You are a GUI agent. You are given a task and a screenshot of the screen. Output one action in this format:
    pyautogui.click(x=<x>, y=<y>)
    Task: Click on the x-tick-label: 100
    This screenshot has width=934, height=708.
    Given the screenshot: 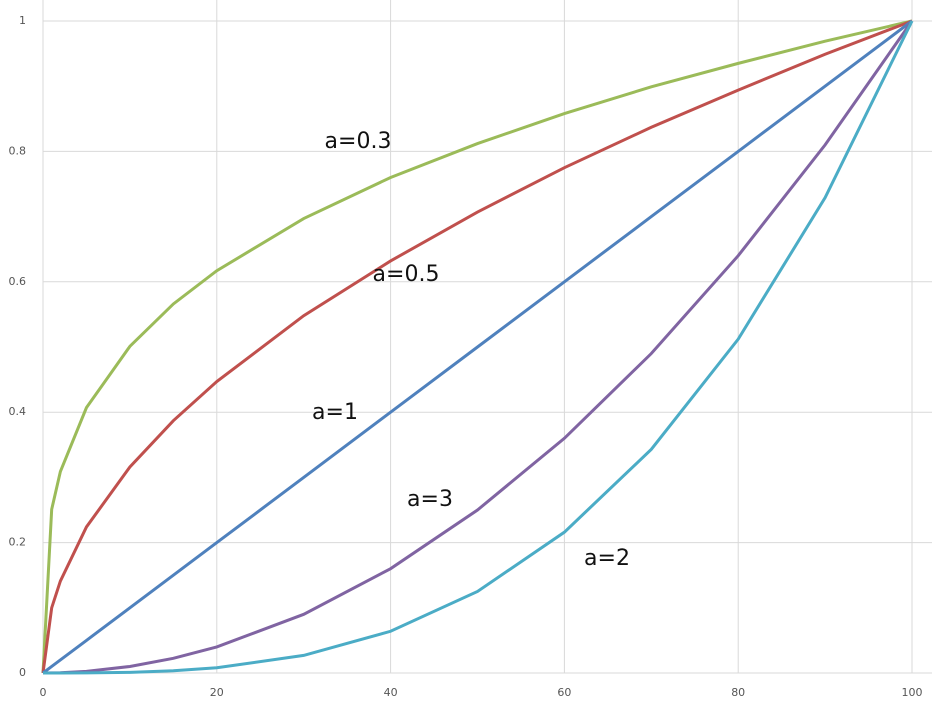 What is the action you would take?
    pyautogui.click(x=912, y=692)
    